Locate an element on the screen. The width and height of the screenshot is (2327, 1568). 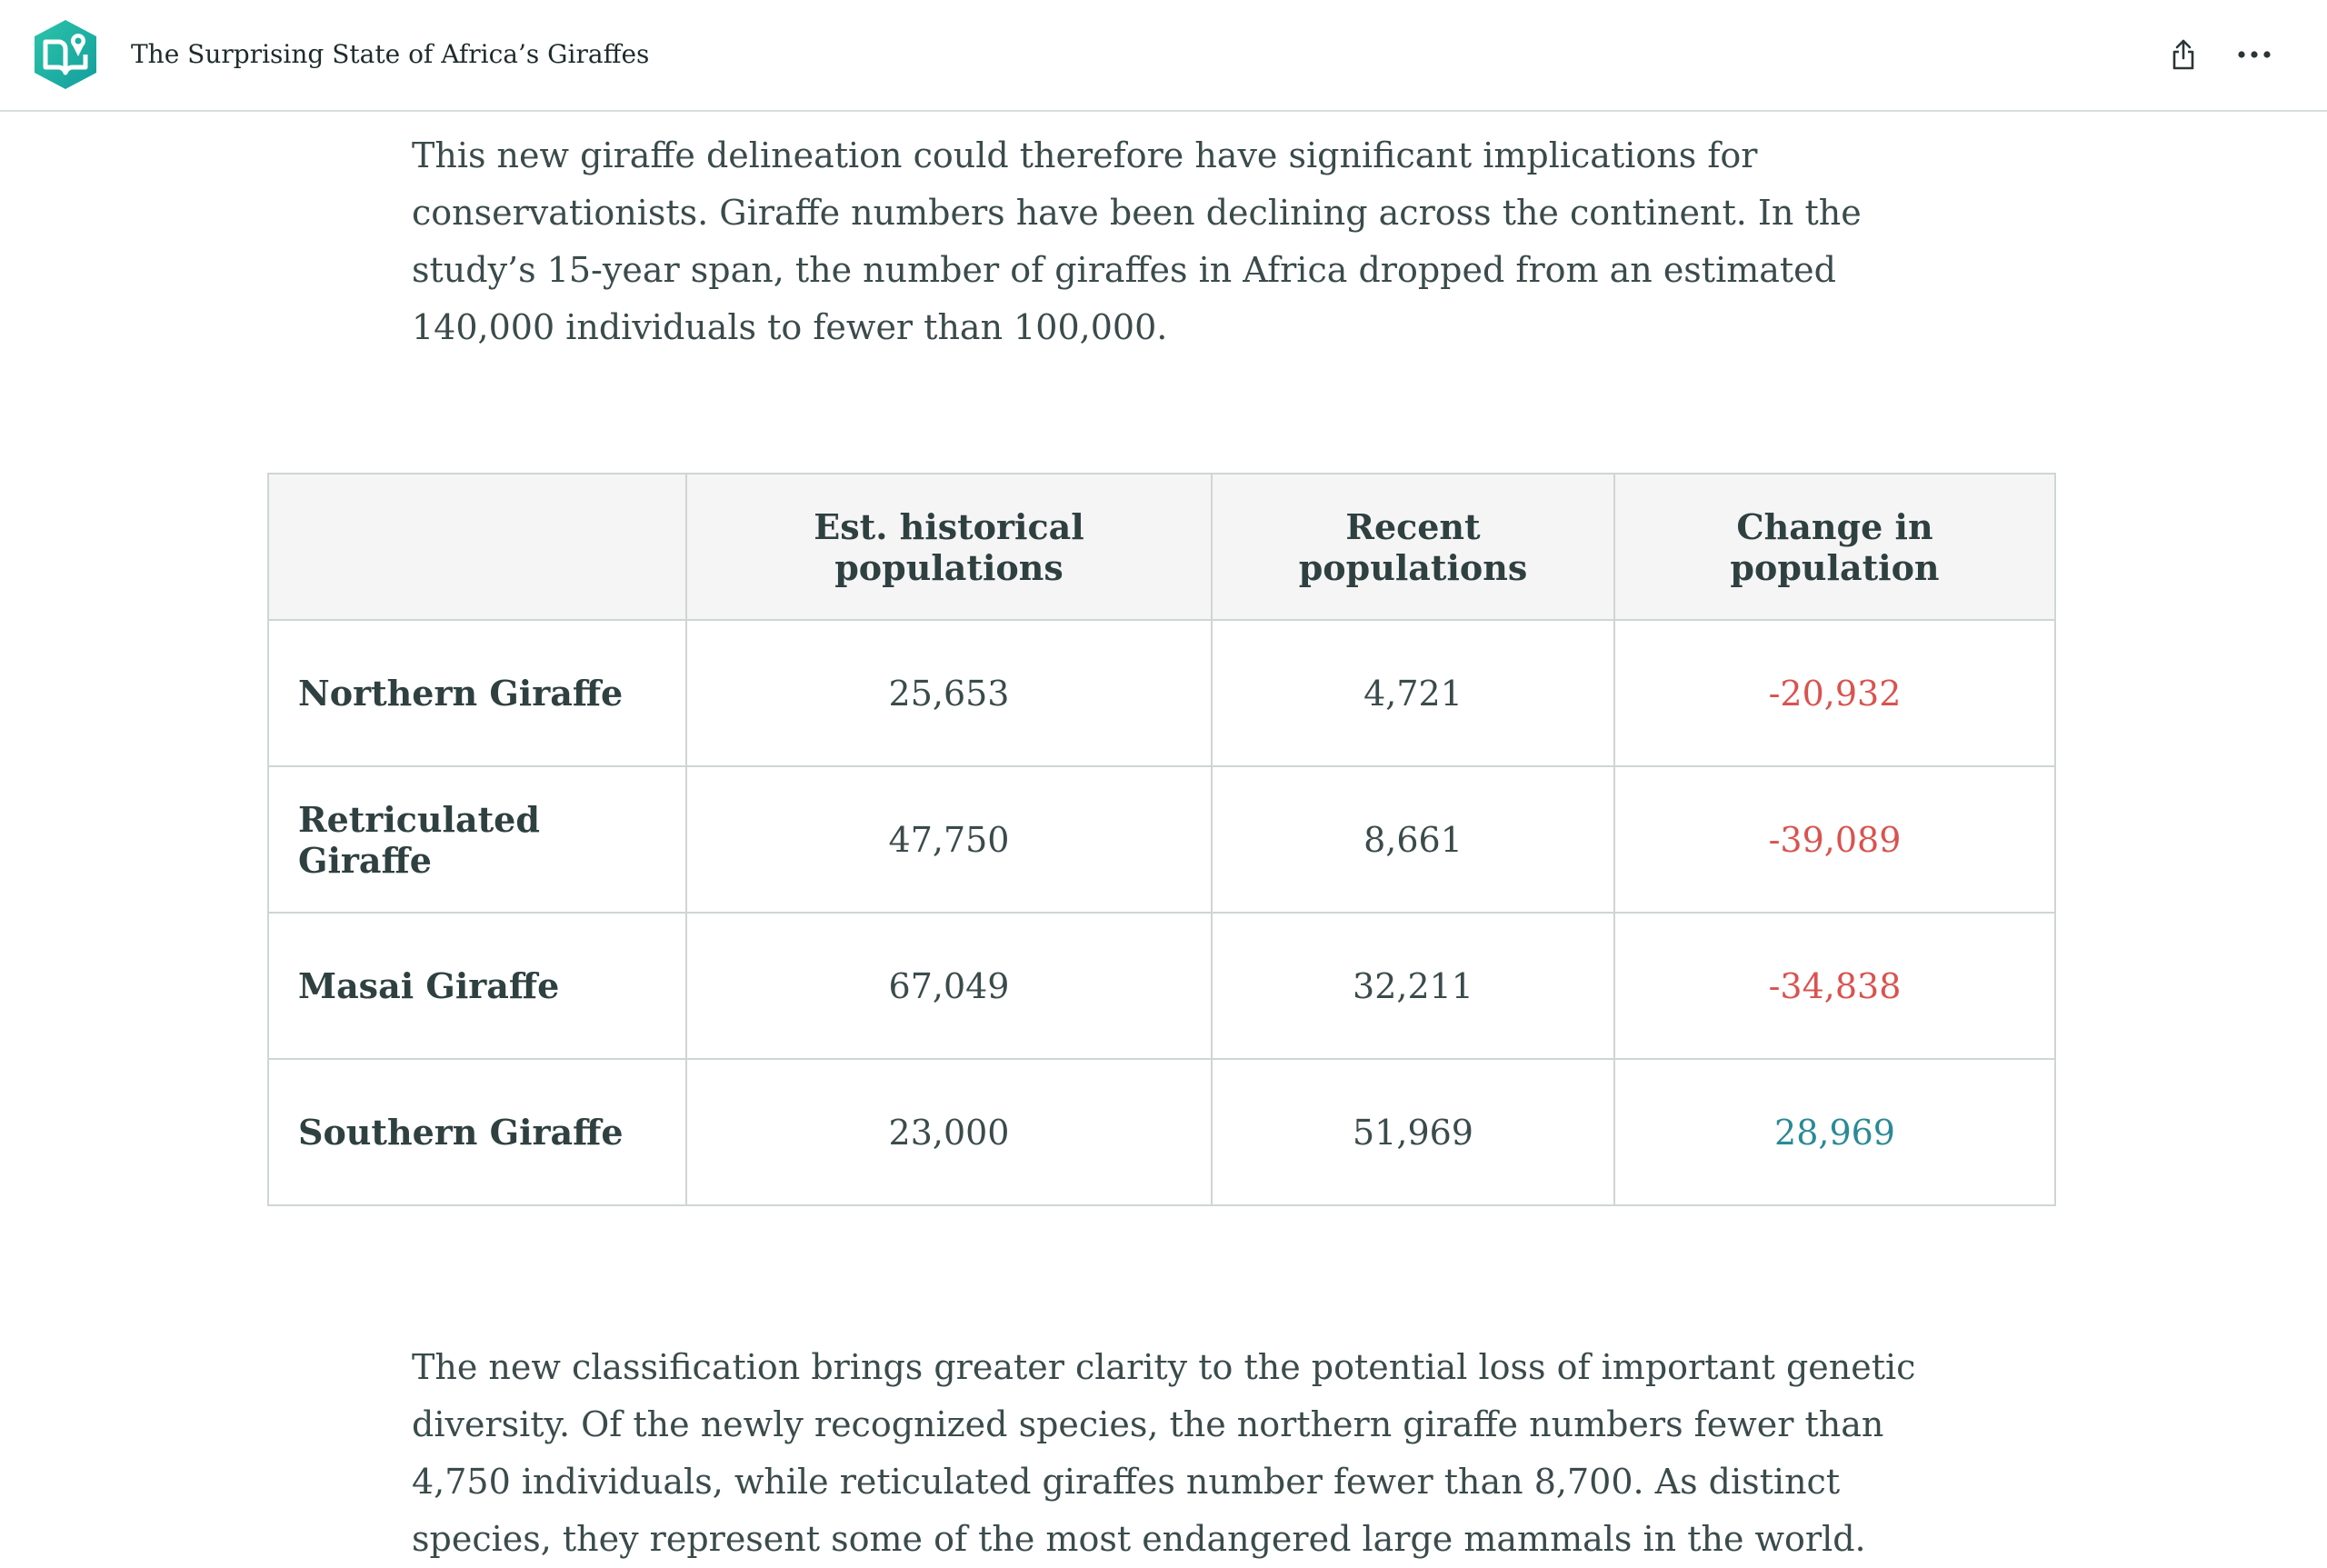
species-name: Southern Giraffe is located at coordinates (477, 1132).